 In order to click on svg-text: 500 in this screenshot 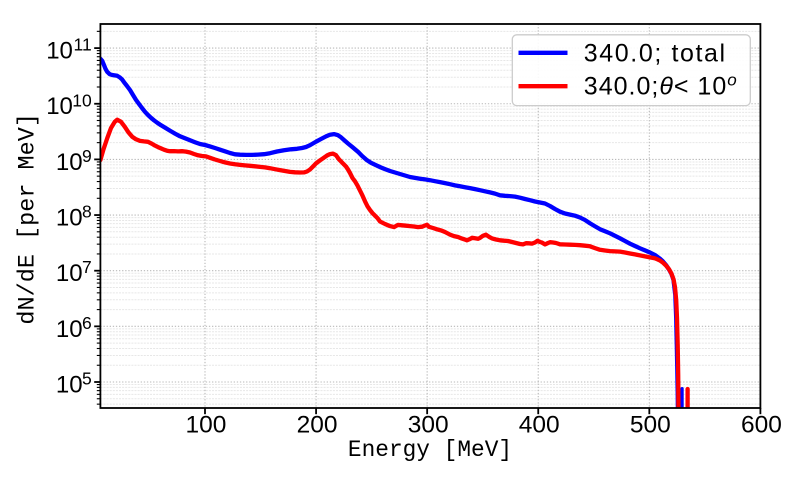, I will do `click(650, 425)`.